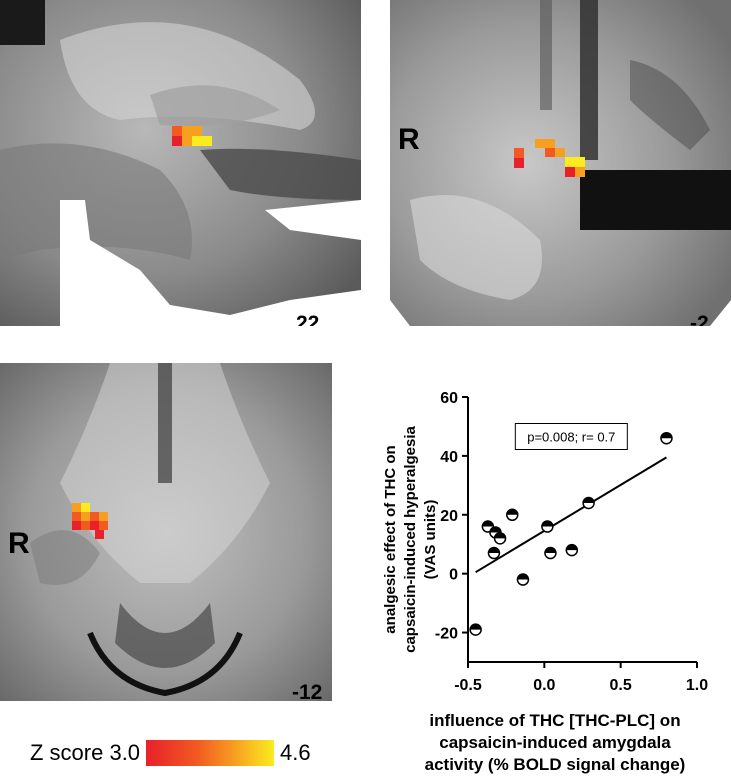 The image size is (731, 776). What do you see at coordinates (544, 685) in the screenshot?
I see `x-tick-label: 0.0` at bounding box center [544, 685].